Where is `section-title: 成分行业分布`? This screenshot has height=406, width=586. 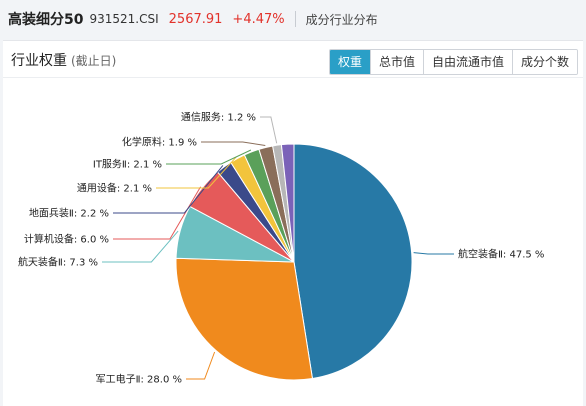 section-title: 成分行业分布 is located at coordinates (341, 19).